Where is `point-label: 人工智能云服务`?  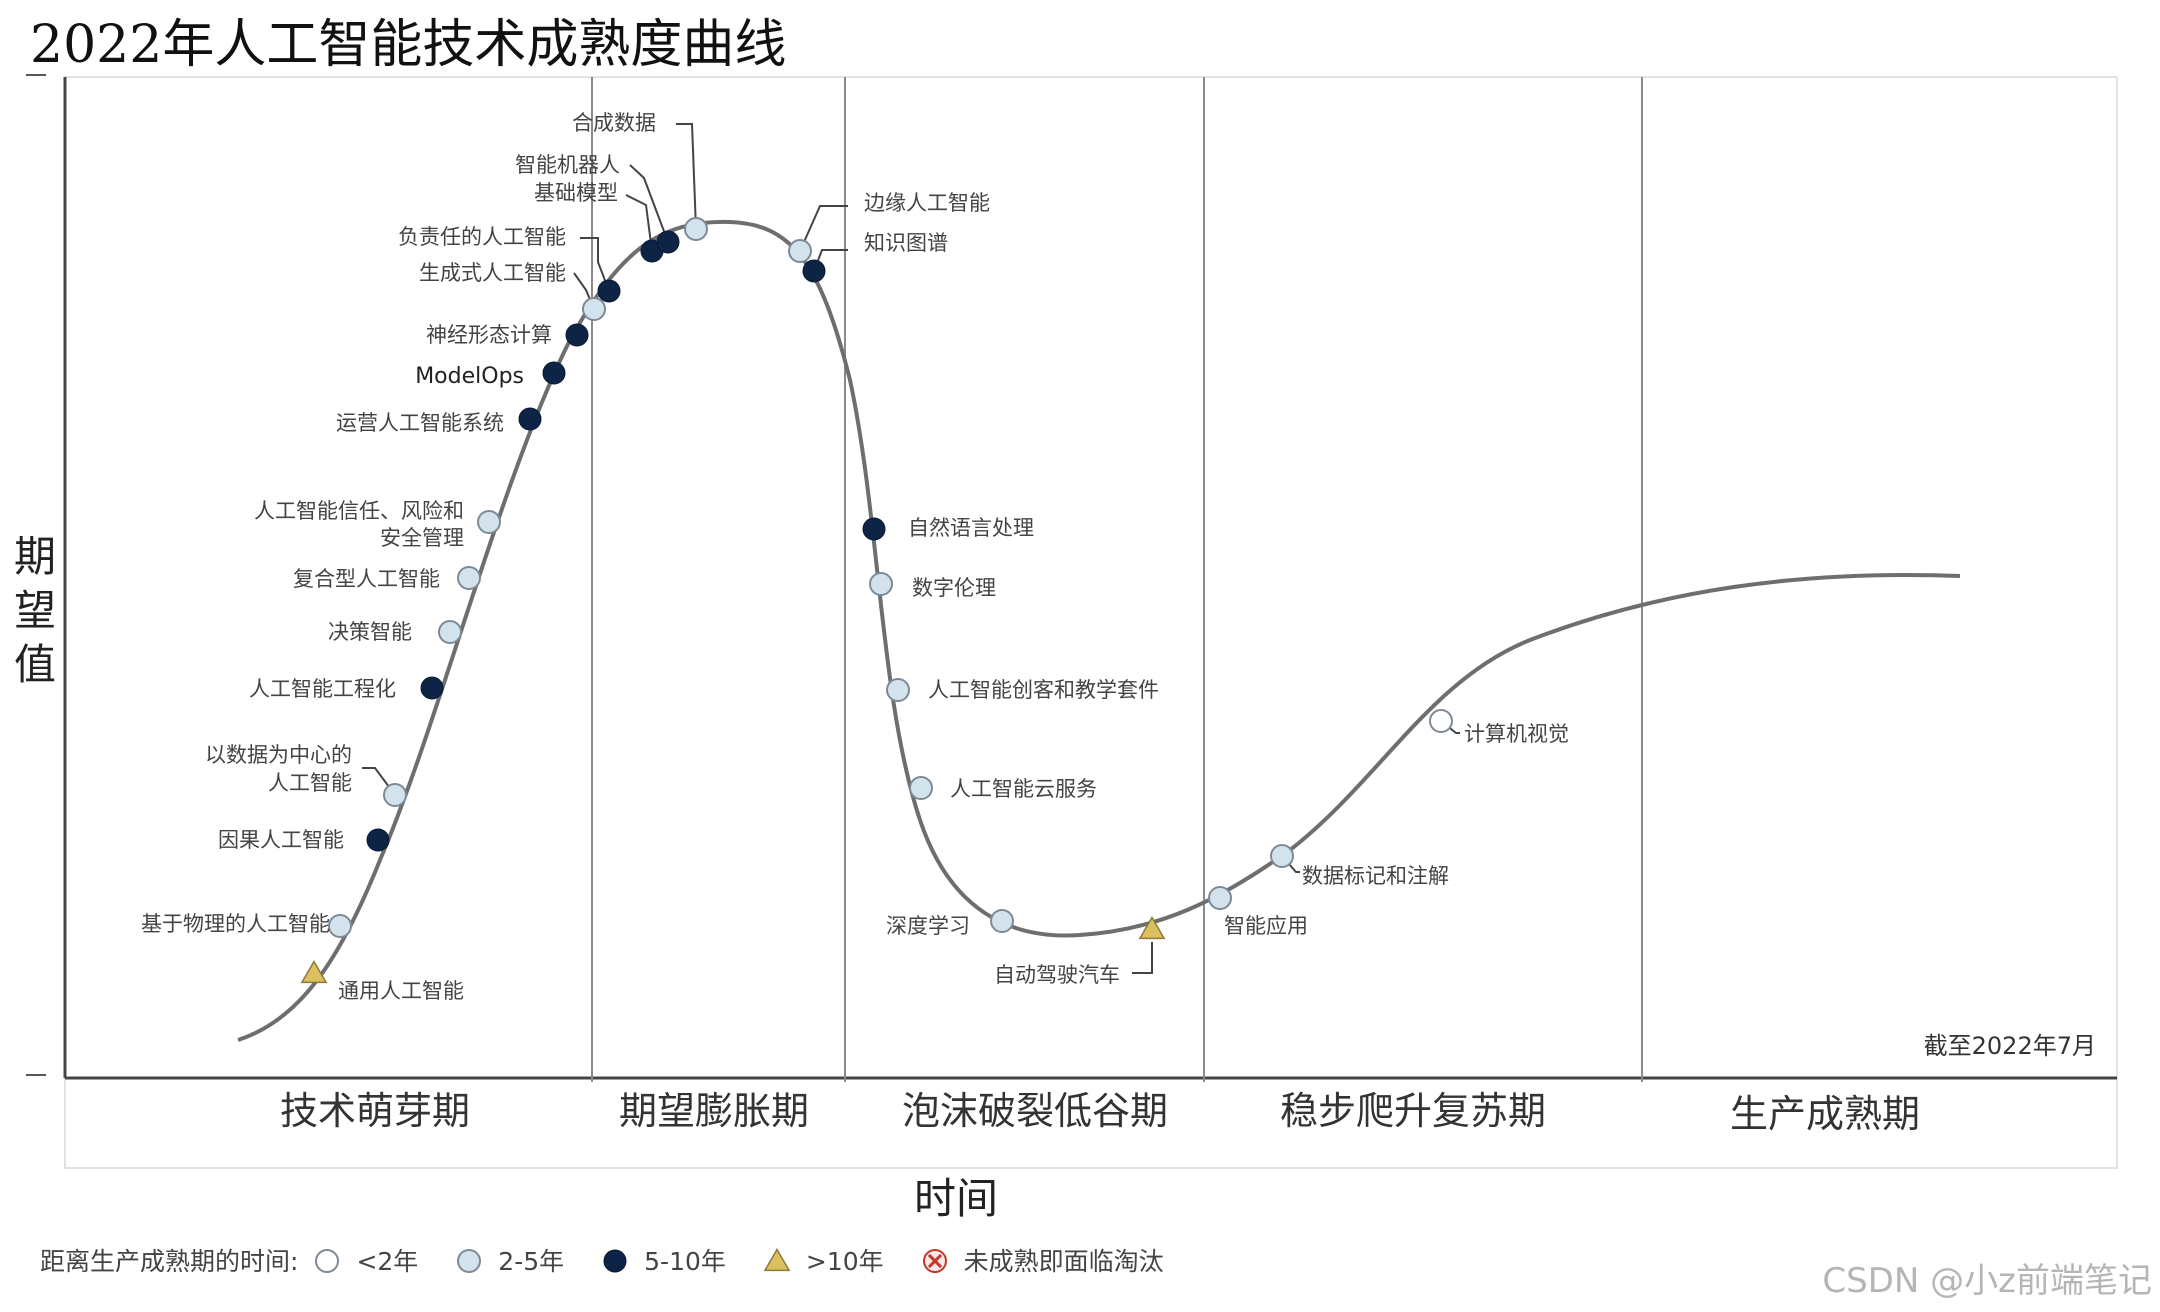
point-label: 人工智能云服务 is located at coordinates (1023, 789).